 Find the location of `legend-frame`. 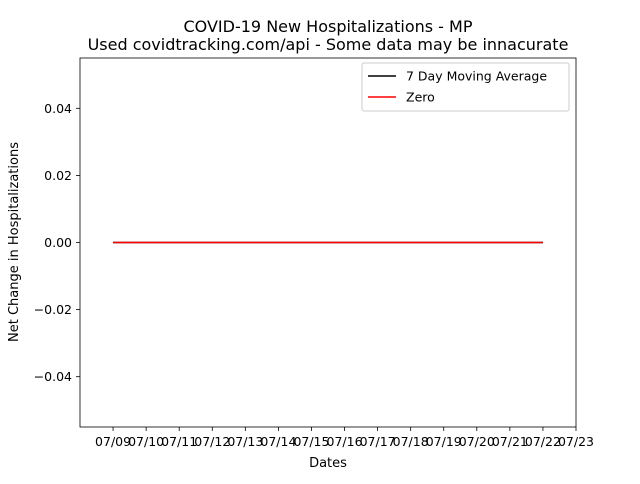

legend-frame is located at coordinates (465, 87).